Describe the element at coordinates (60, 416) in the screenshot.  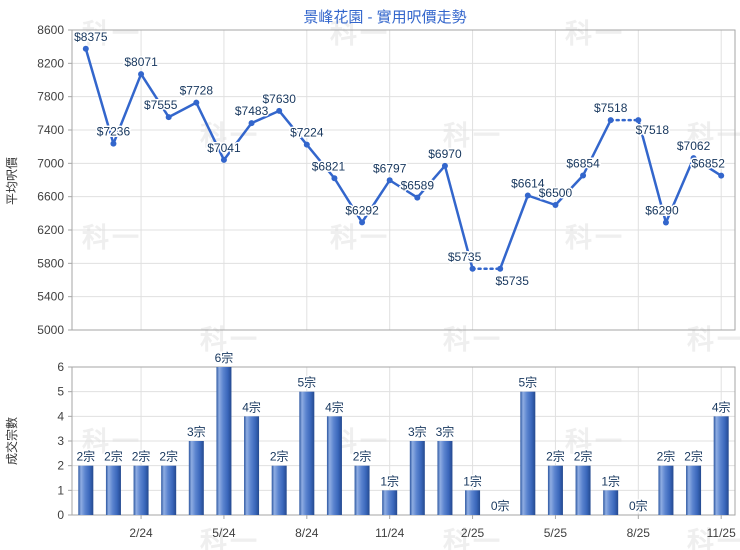
I see `y-tick-label-count: 4` at that location.